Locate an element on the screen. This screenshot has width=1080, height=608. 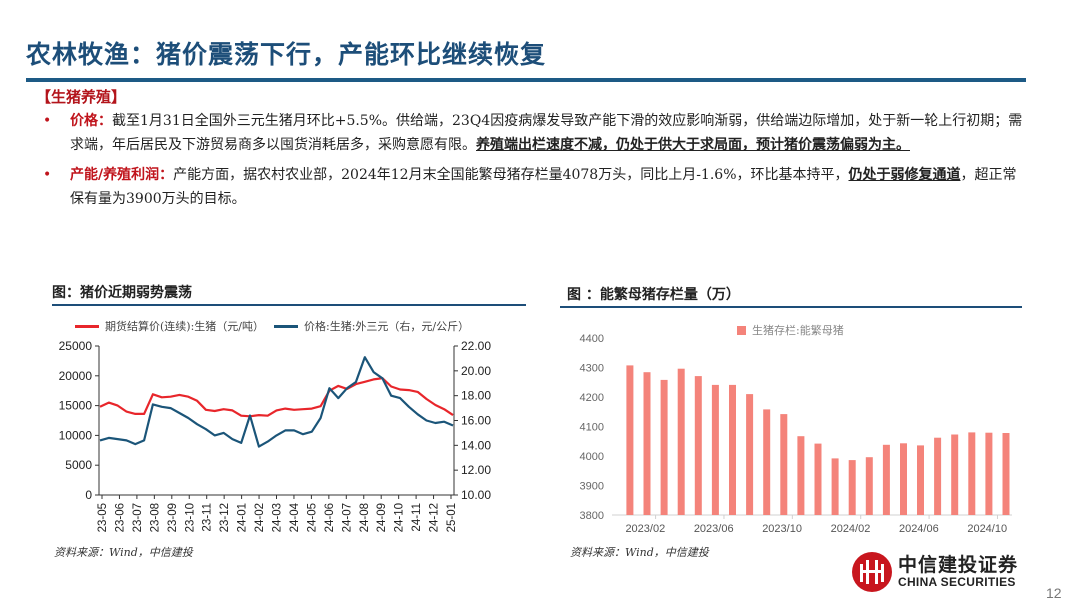
company-logo: 中信建投证券 CHINA SECURITIES is located at coordinates (935, 572).